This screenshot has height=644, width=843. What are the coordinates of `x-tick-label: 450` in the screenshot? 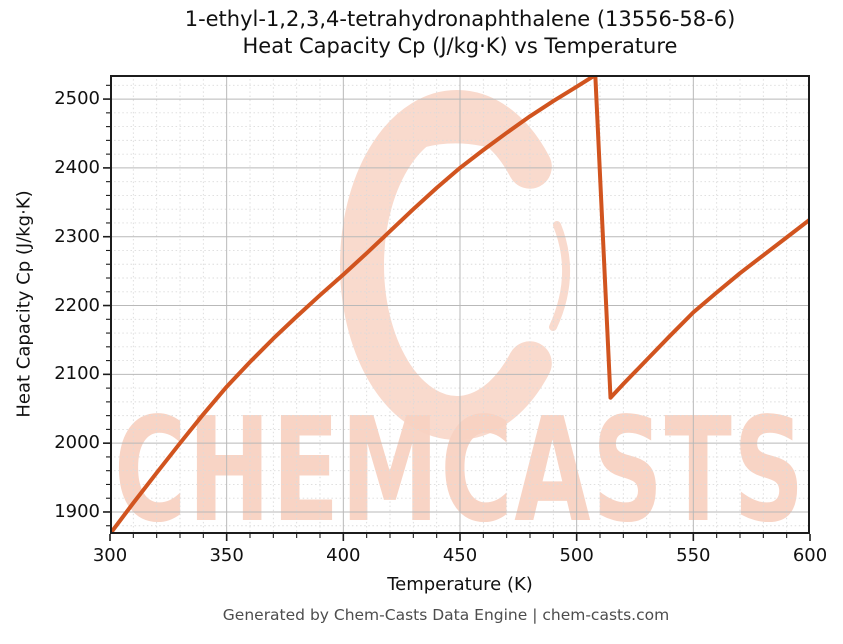 It's located at (460, 555).